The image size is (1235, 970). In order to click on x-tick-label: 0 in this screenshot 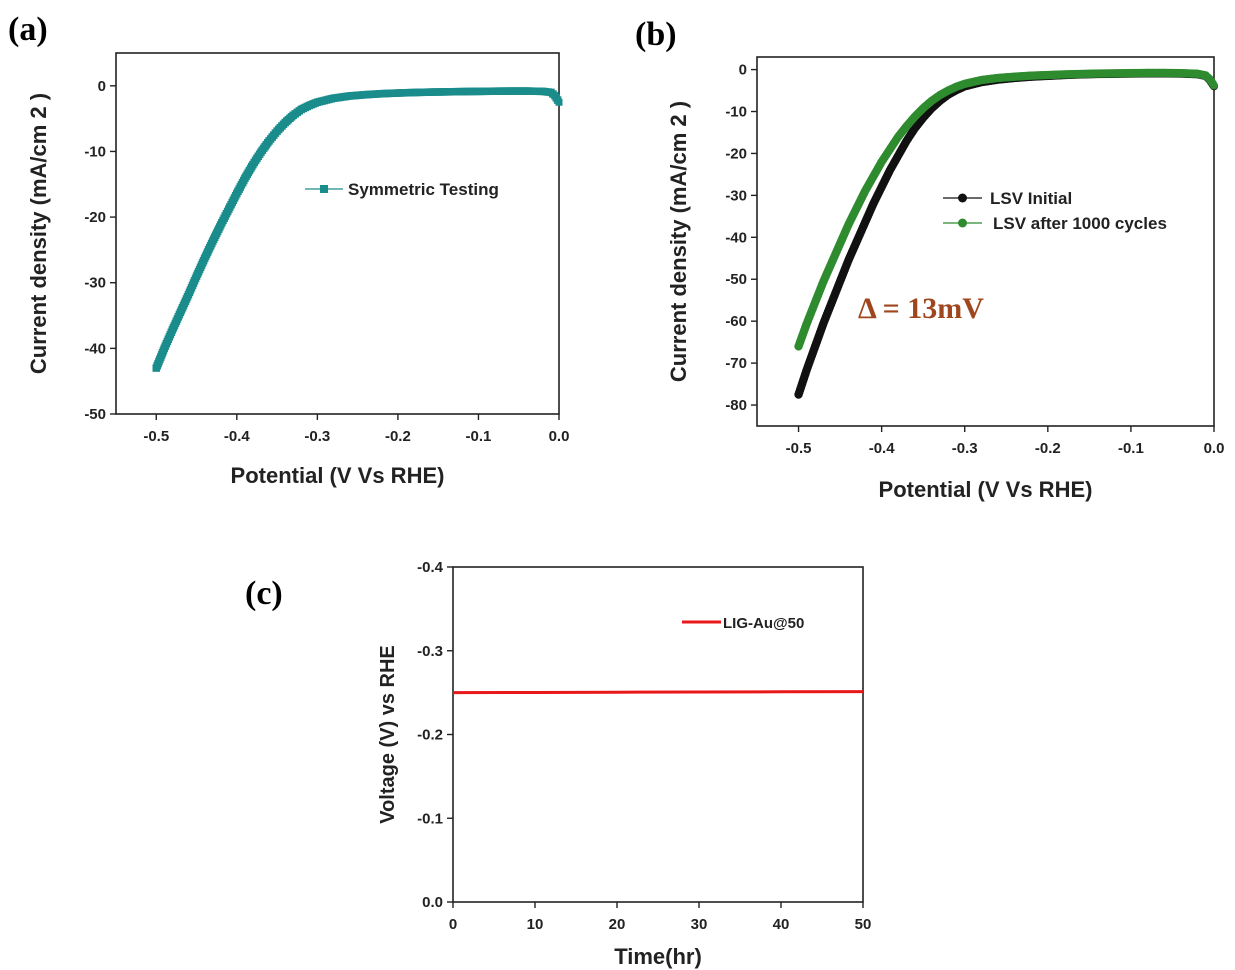, I will do `click(453, 924)`.